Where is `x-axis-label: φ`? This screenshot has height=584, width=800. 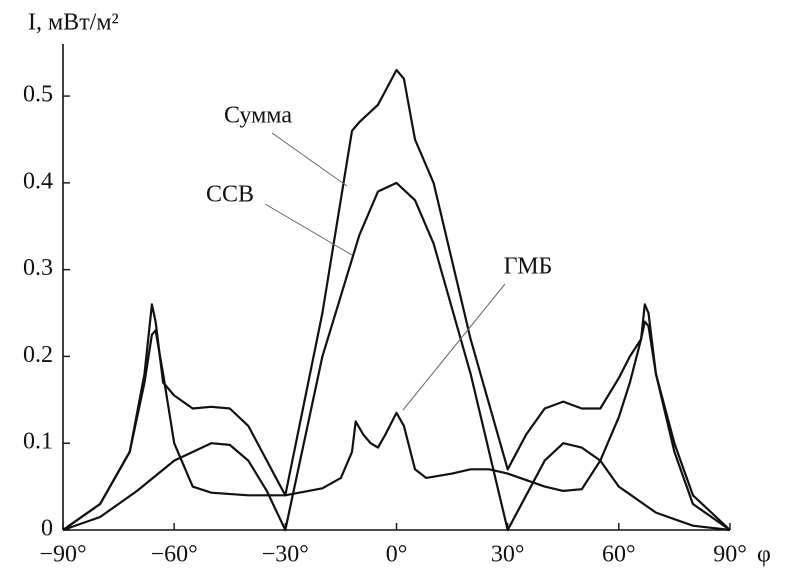 x-axis-label: φ is located at coordinates (764, 555).